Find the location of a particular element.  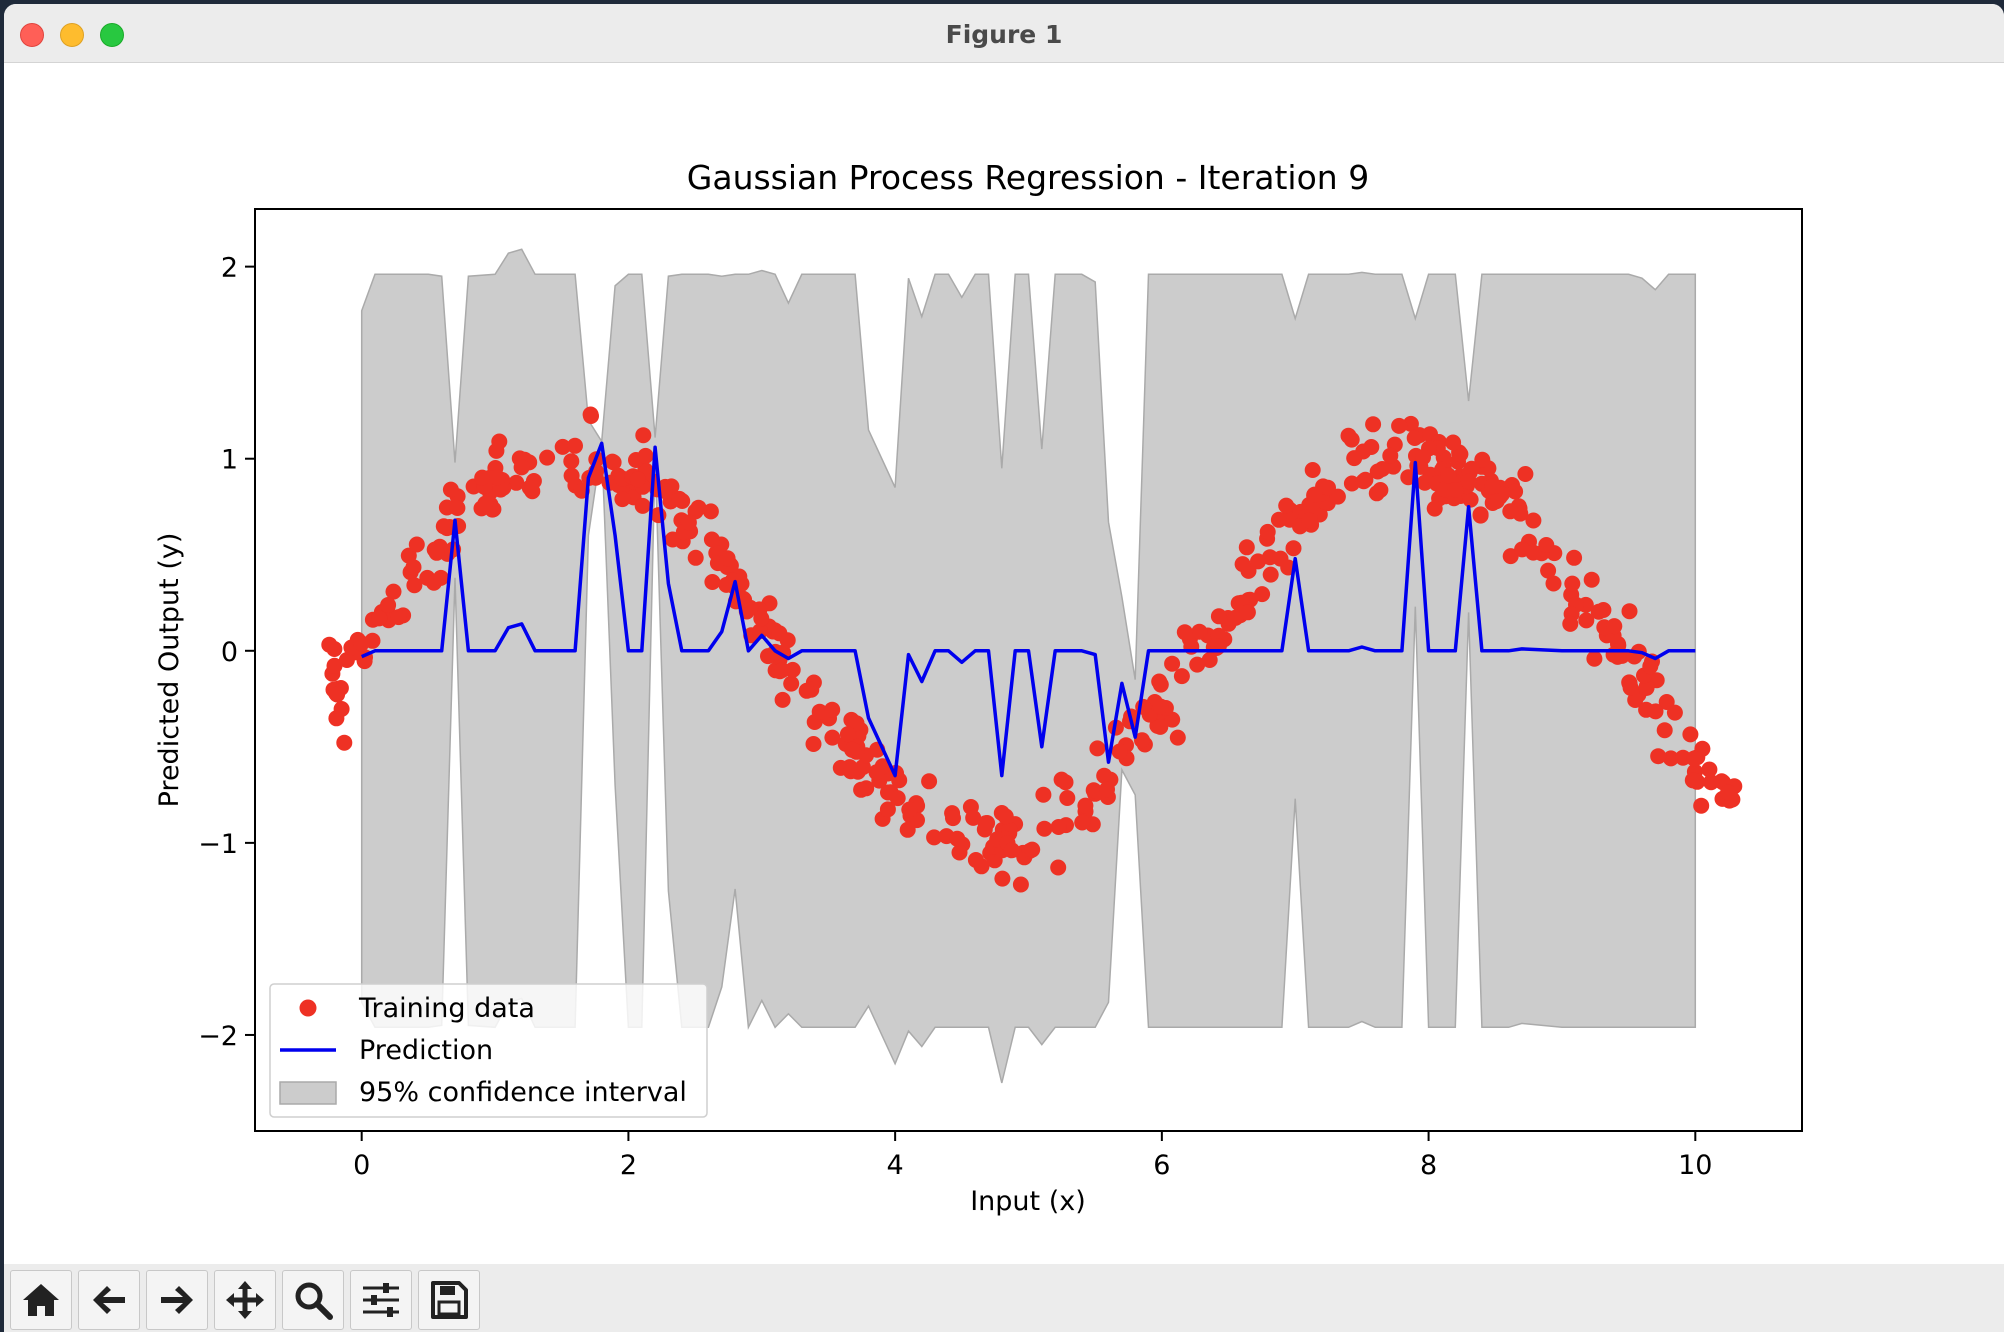

home-button is located at coordinates (41, 1300).